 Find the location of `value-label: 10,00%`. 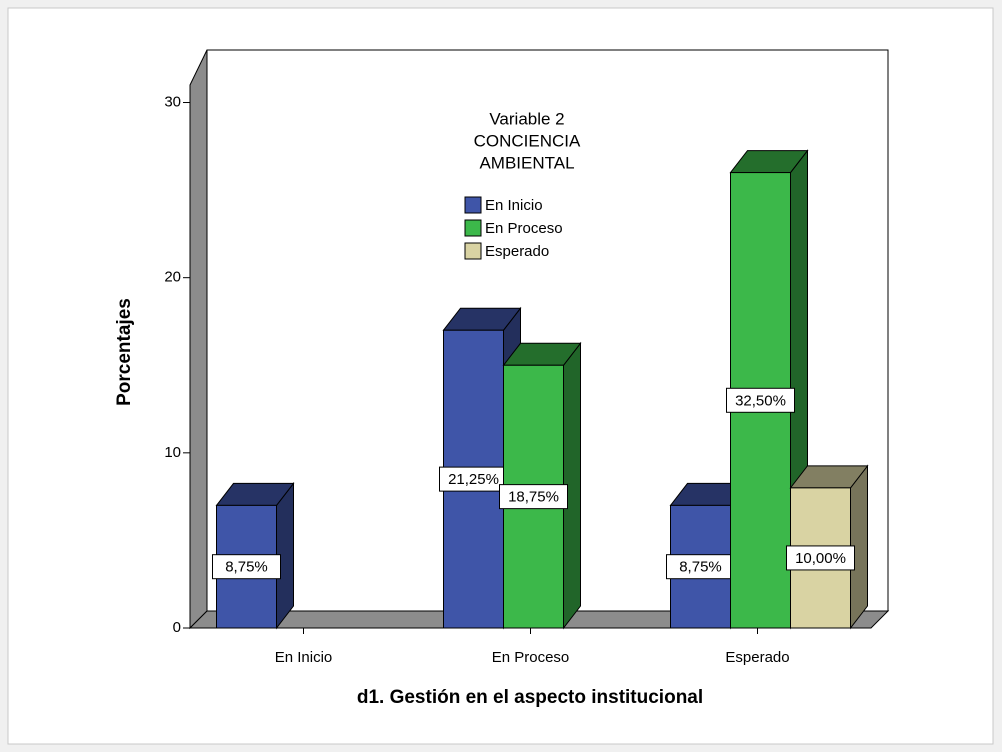

value-label: 10,00% is located at coordinates (820, 558).